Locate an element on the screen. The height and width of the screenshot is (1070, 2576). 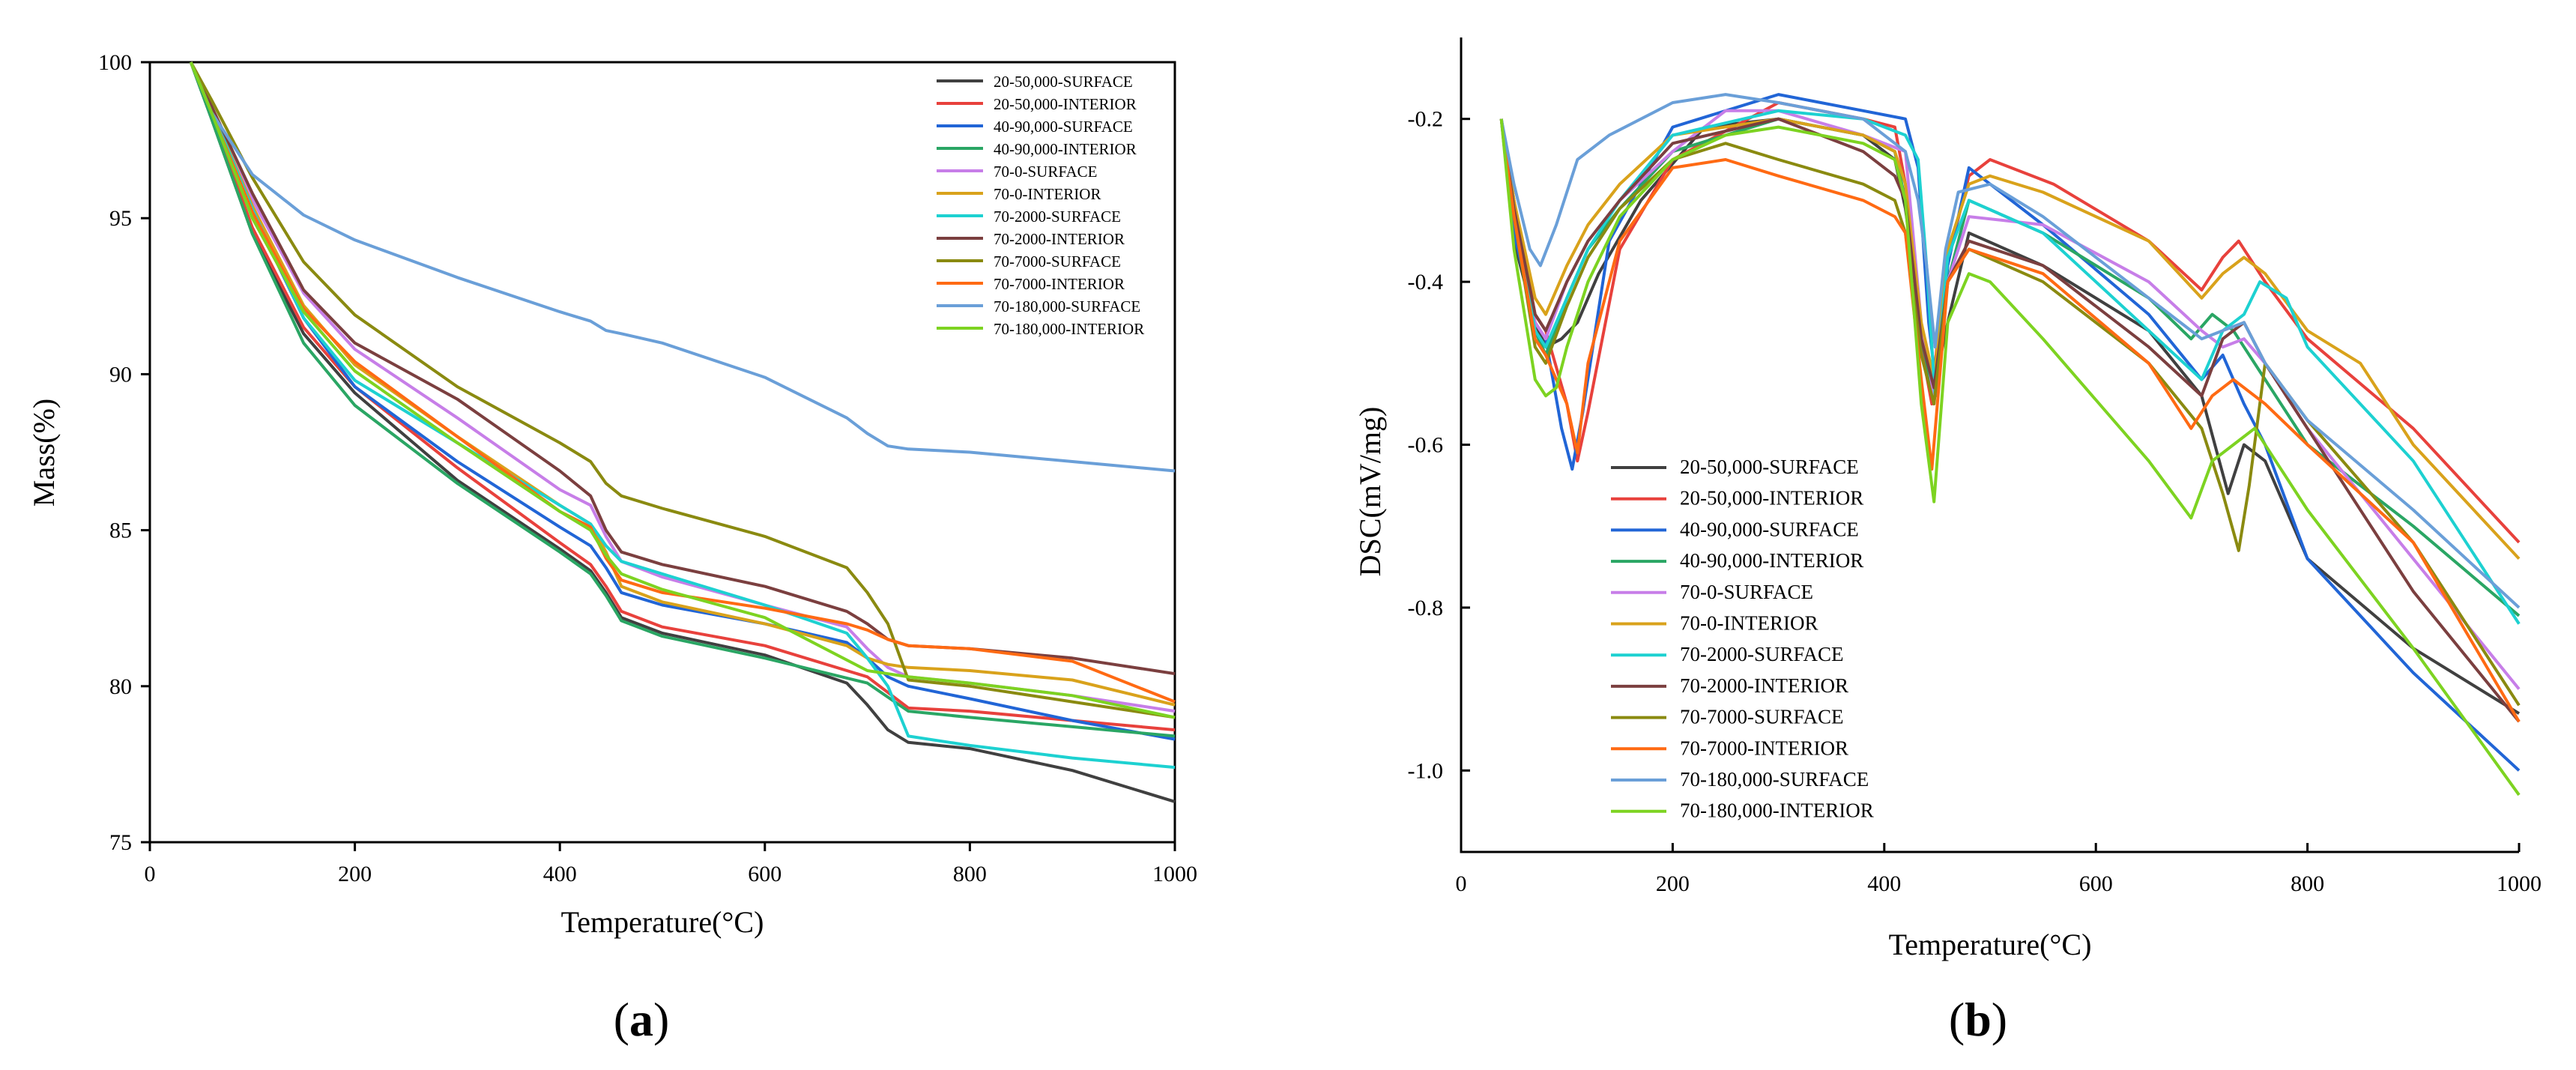
panel-b-x-axis-label: Temperature(°C) is located at coordinates (1990, 944).